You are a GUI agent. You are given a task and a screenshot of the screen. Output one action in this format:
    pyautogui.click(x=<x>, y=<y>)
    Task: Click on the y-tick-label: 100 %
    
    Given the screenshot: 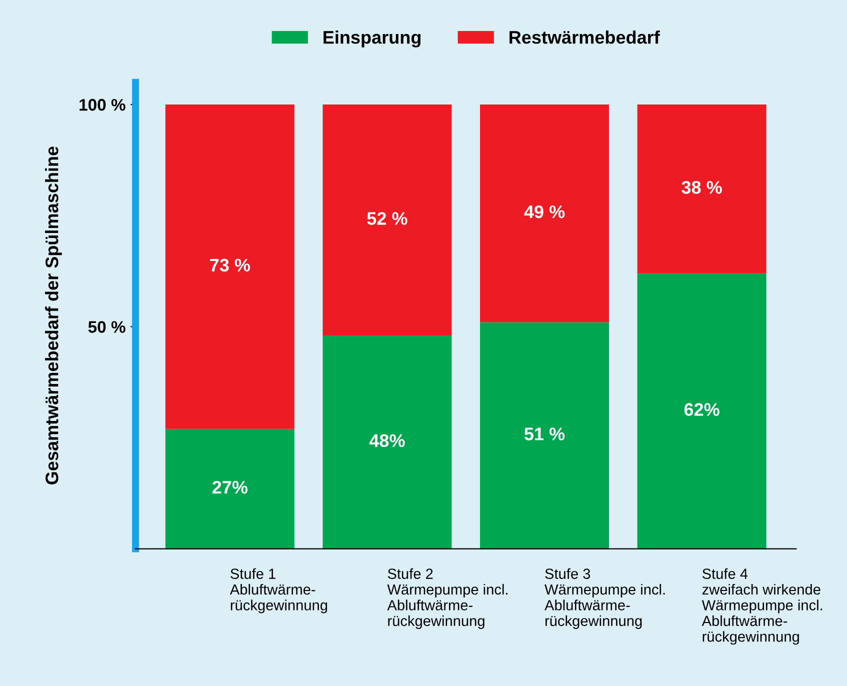 What is the action you would take?
    pyautogui.click(x=103, y=104)
    